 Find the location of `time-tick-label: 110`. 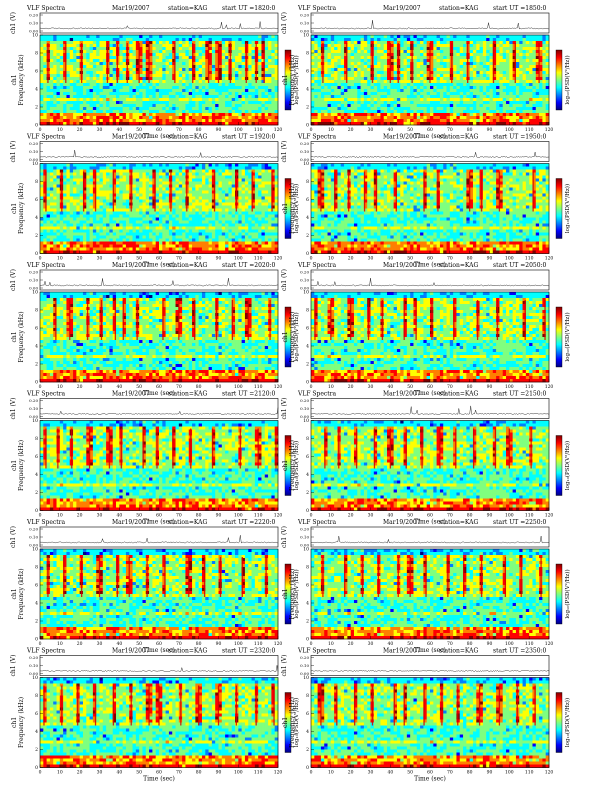

time-tick-label: 110 is located at coordinates (529, 130).